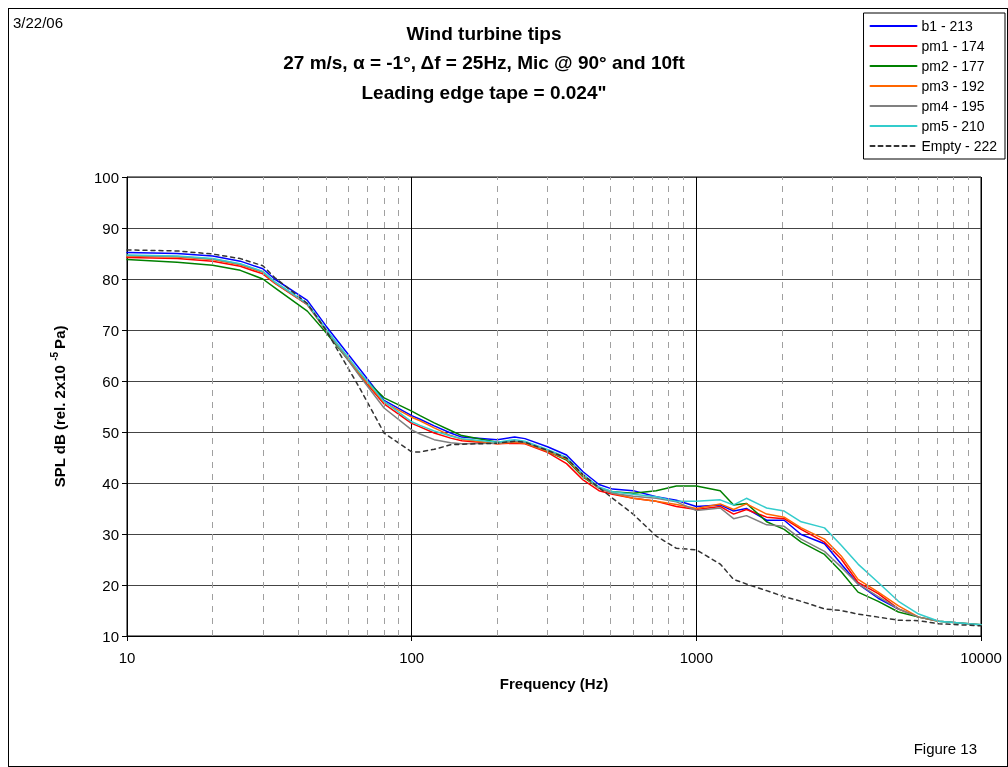 The height and width of the screenshot is (767, 1008). I want to click on y-tick-label: 50, so click(110, 432).